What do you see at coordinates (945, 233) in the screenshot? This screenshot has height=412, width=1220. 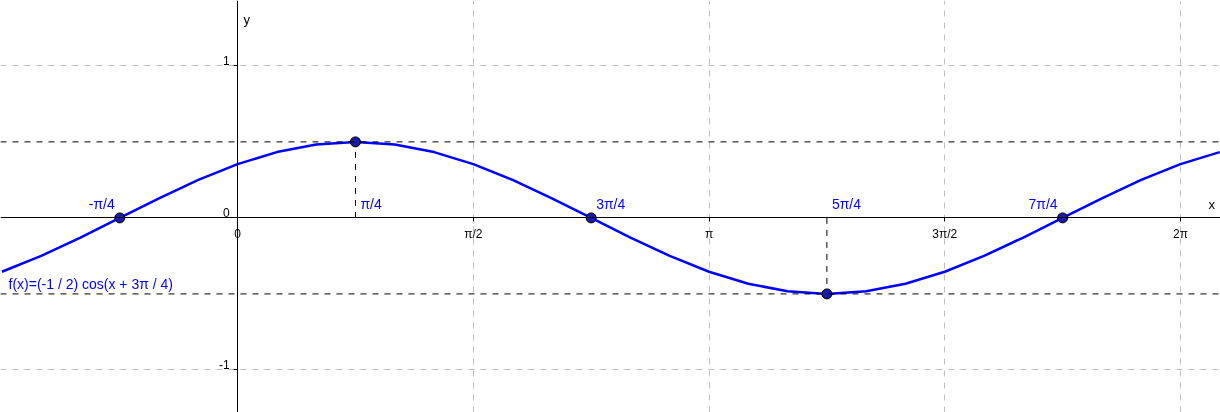 I see `x-tick-label: 3π/2` at bounding box center [945, 233].